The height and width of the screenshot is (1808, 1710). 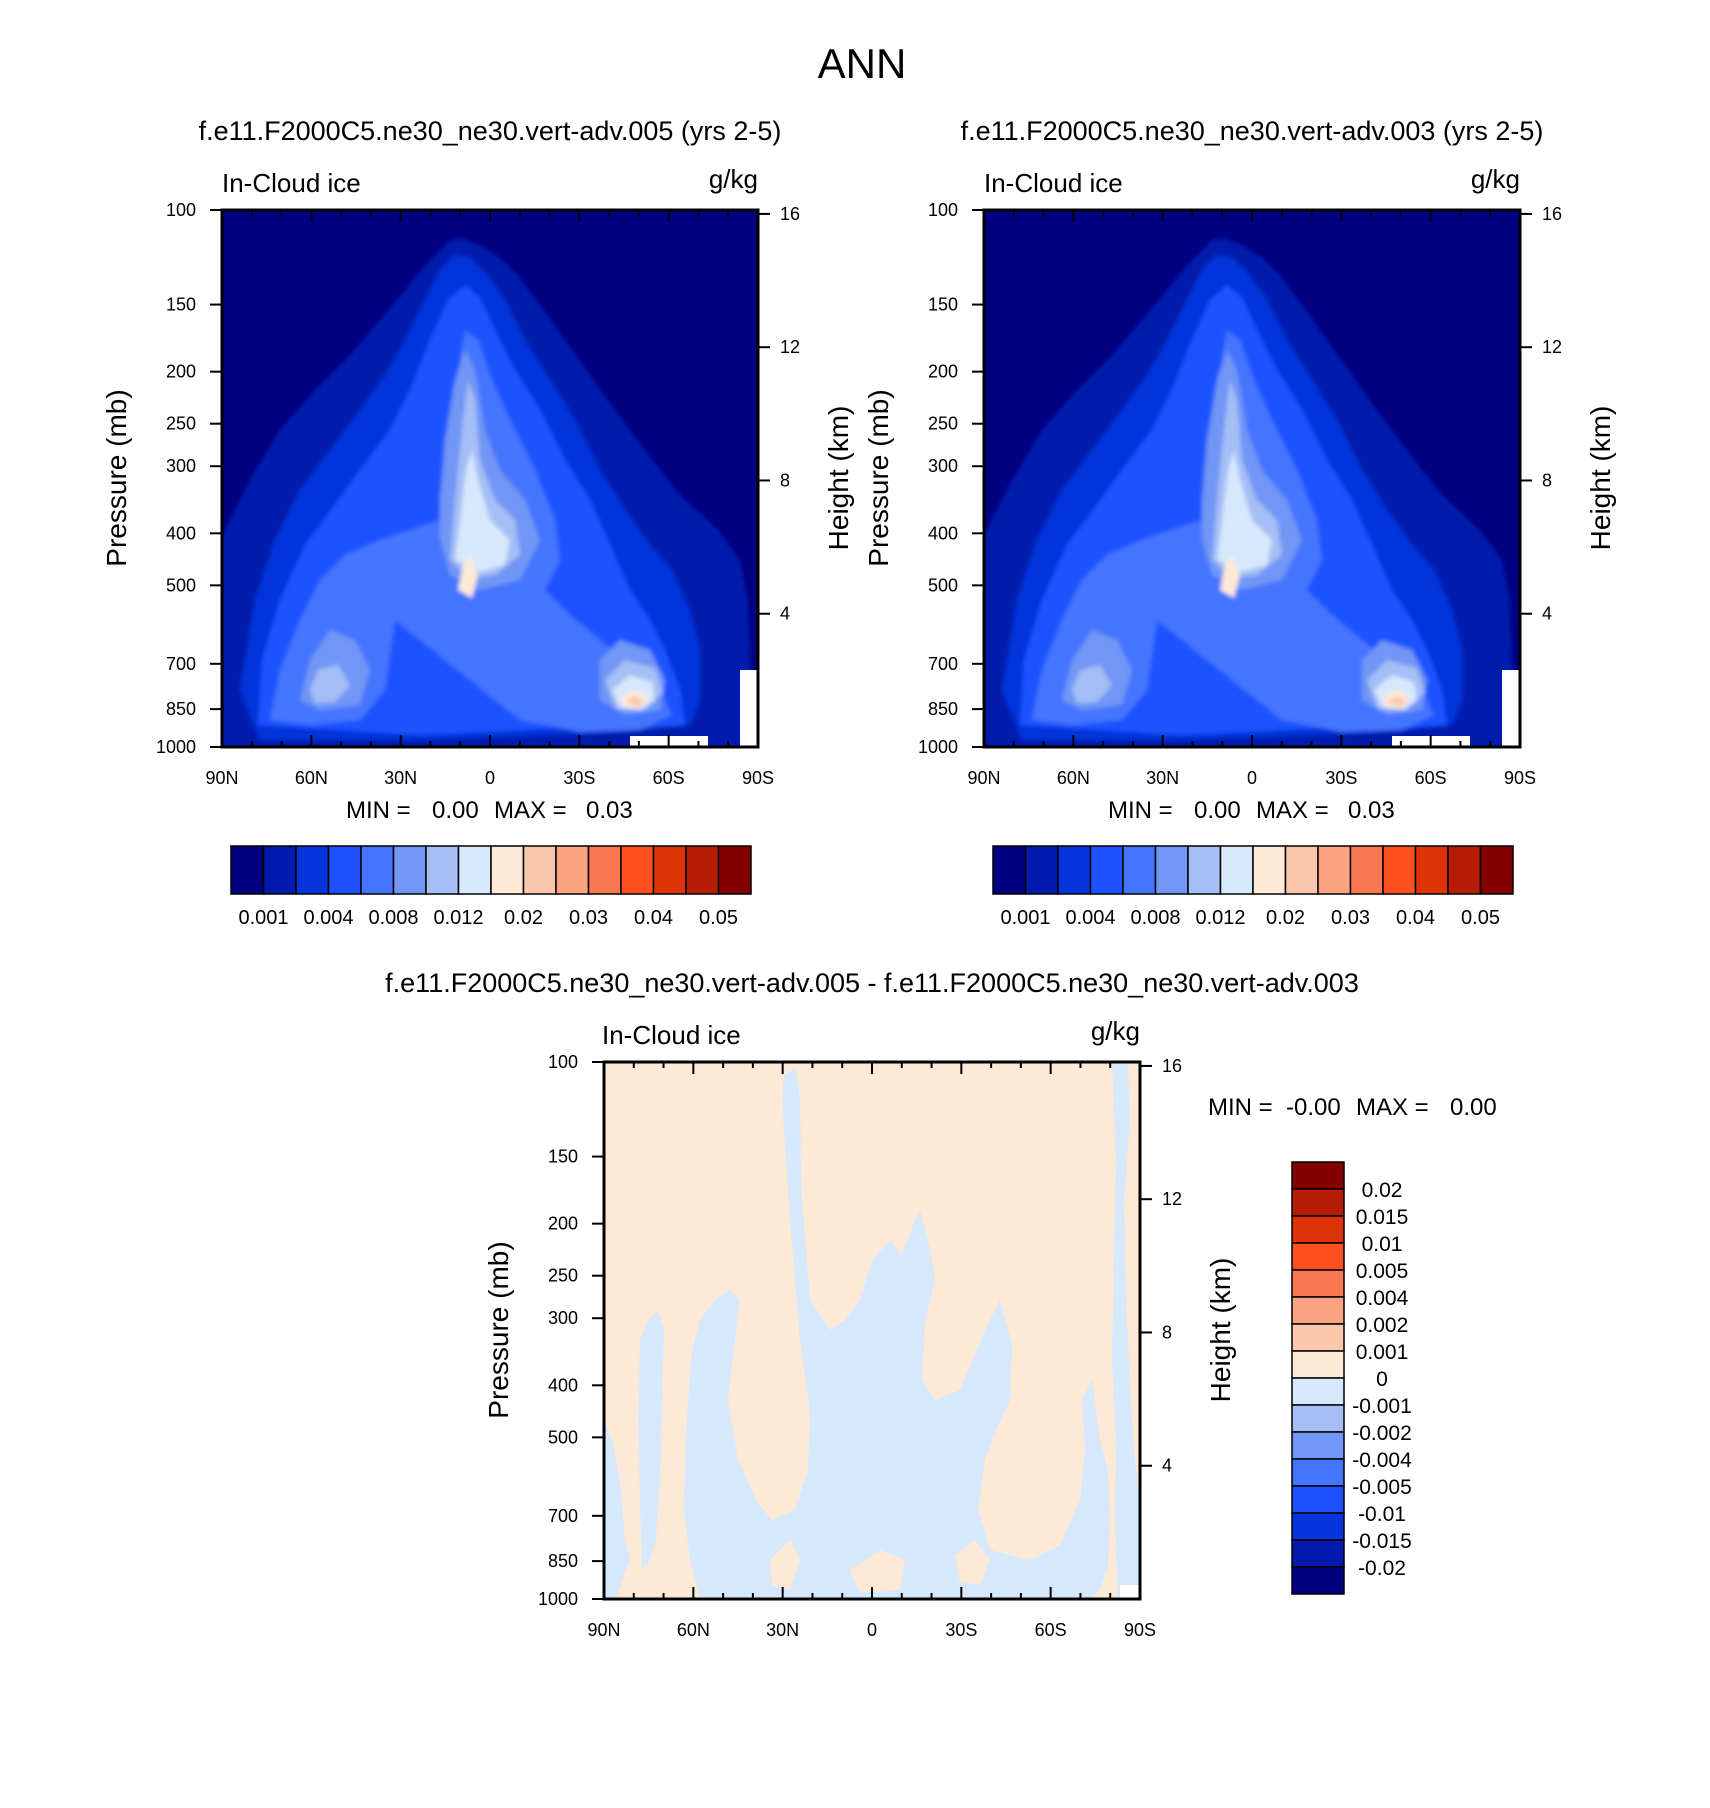 I want to click on panel-right-x-tick-label: 90N, so click(x=983, y=778).